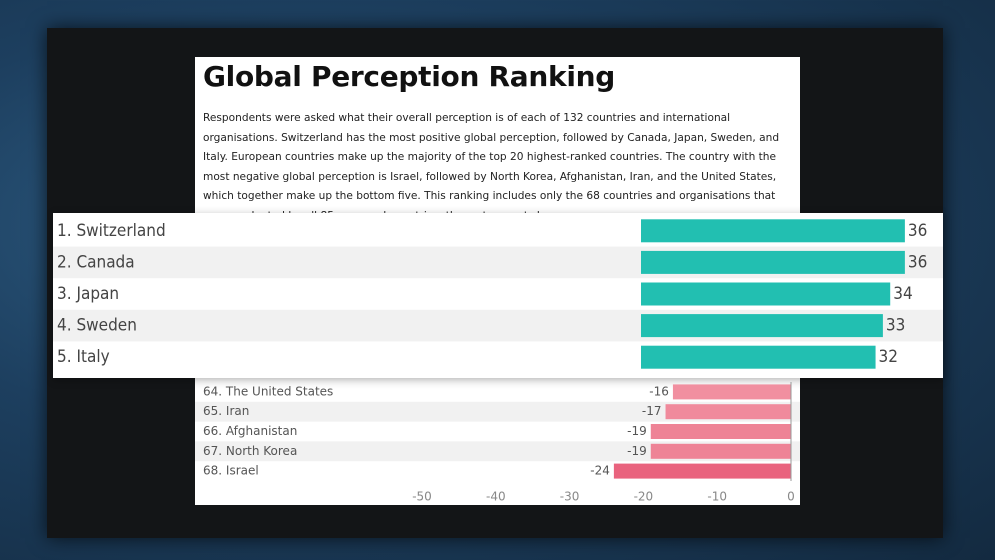  Describe the element at coordinates (644, 497) in the screenshot. I see `x-tick-label: -20` at that location.